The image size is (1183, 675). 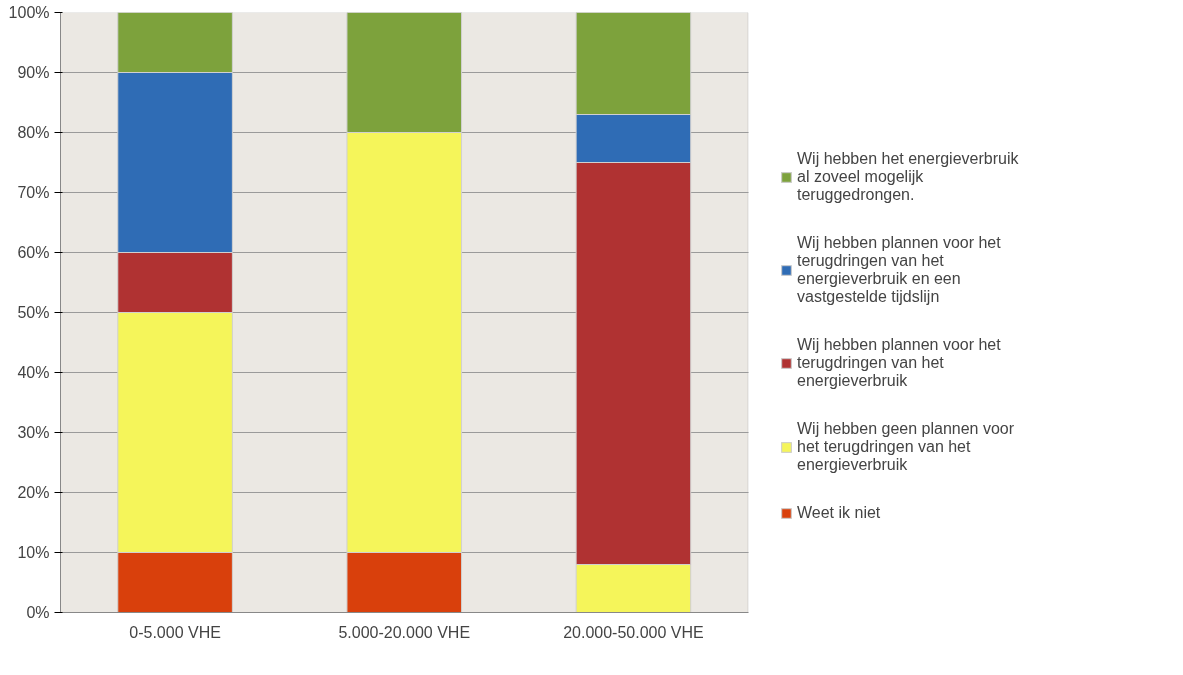 What do you see at coordinates (899, 363) in the screenshot?
I see `legend-label: Wij hebben plannen voor het terugdringen van het energieverbruik` at bounding box center [899, 363].